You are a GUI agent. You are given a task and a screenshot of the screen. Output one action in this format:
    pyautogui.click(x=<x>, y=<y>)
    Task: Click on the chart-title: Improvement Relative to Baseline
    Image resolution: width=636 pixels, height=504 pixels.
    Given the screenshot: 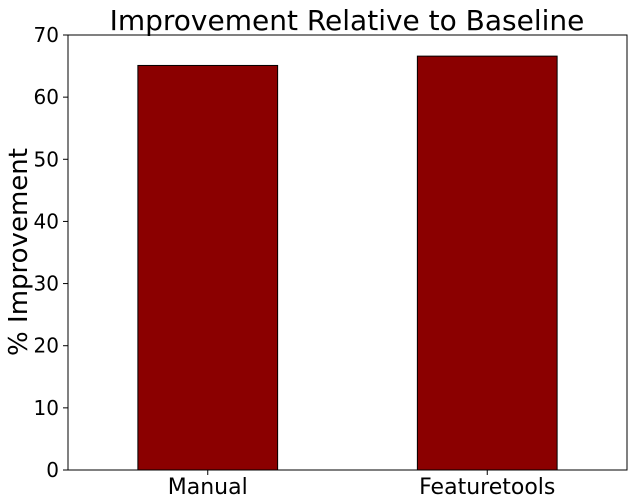 What is the action you would take?
    pyautogui.click(x=347, y=20)
    